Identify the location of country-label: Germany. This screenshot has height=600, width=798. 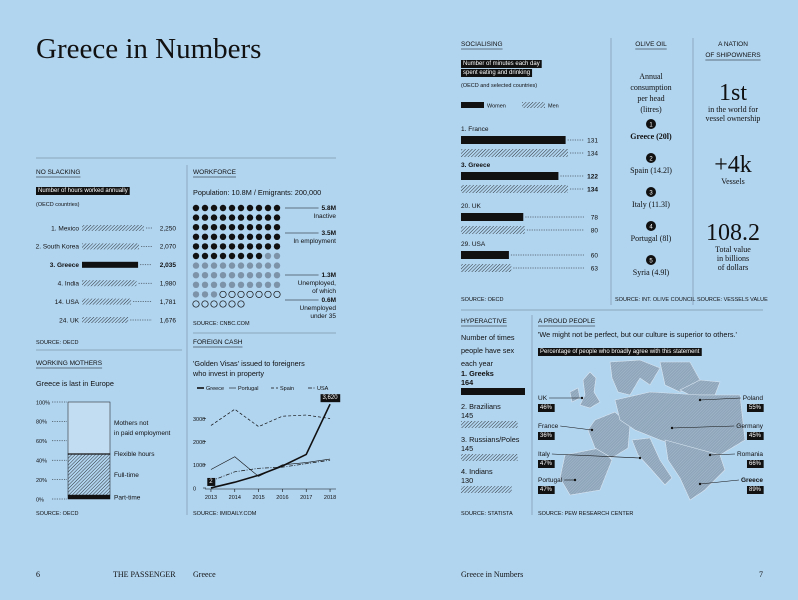
(749, 426).